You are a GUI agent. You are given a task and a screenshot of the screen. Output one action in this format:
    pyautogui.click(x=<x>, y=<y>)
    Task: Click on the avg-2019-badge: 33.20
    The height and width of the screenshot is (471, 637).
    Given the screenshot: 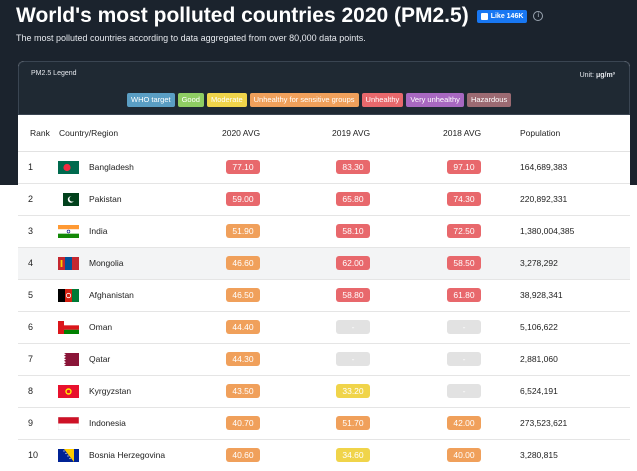 What is the action you would take?
    pyautogui.click(x=353, y=391)
    